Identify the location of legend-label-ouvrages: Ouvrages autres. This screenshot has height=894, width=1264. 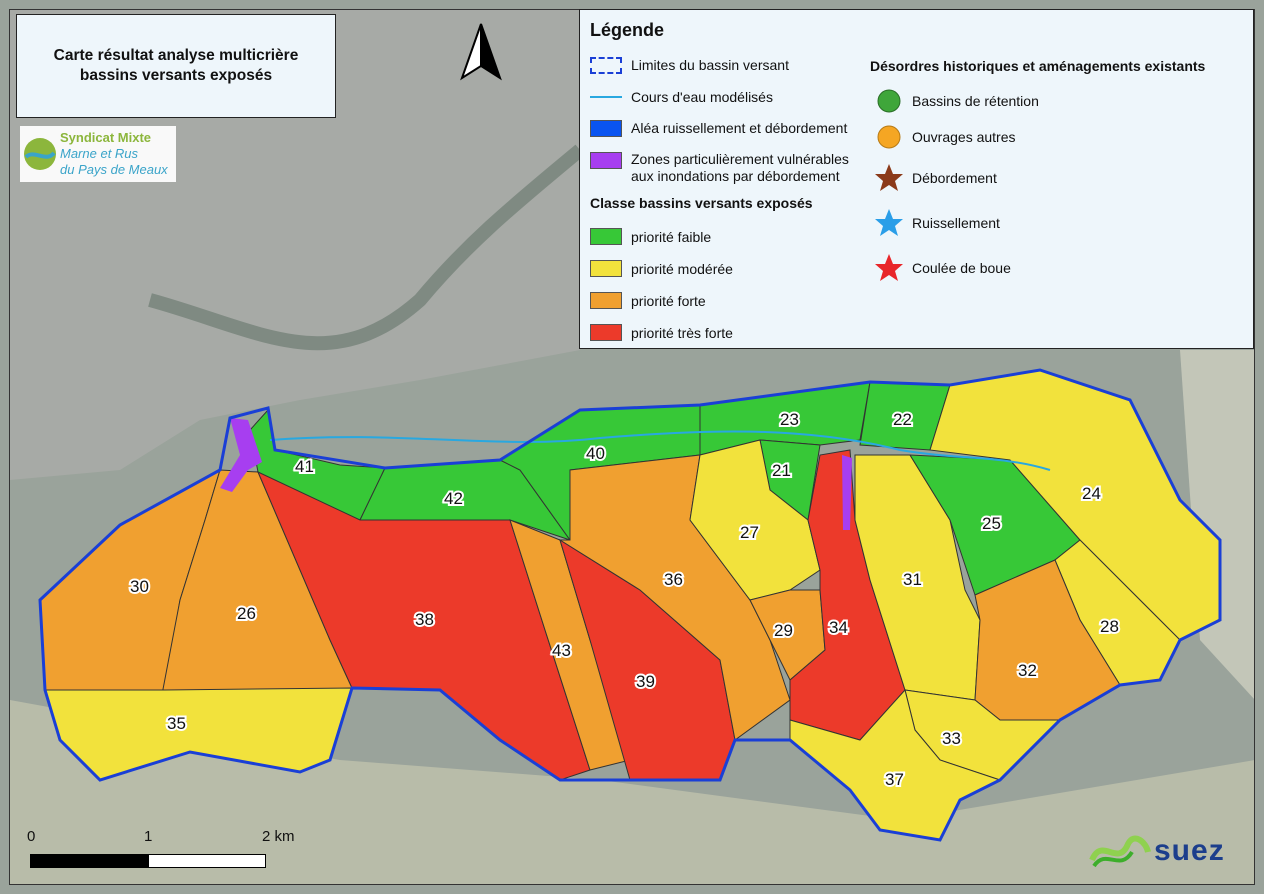
(964, 137).